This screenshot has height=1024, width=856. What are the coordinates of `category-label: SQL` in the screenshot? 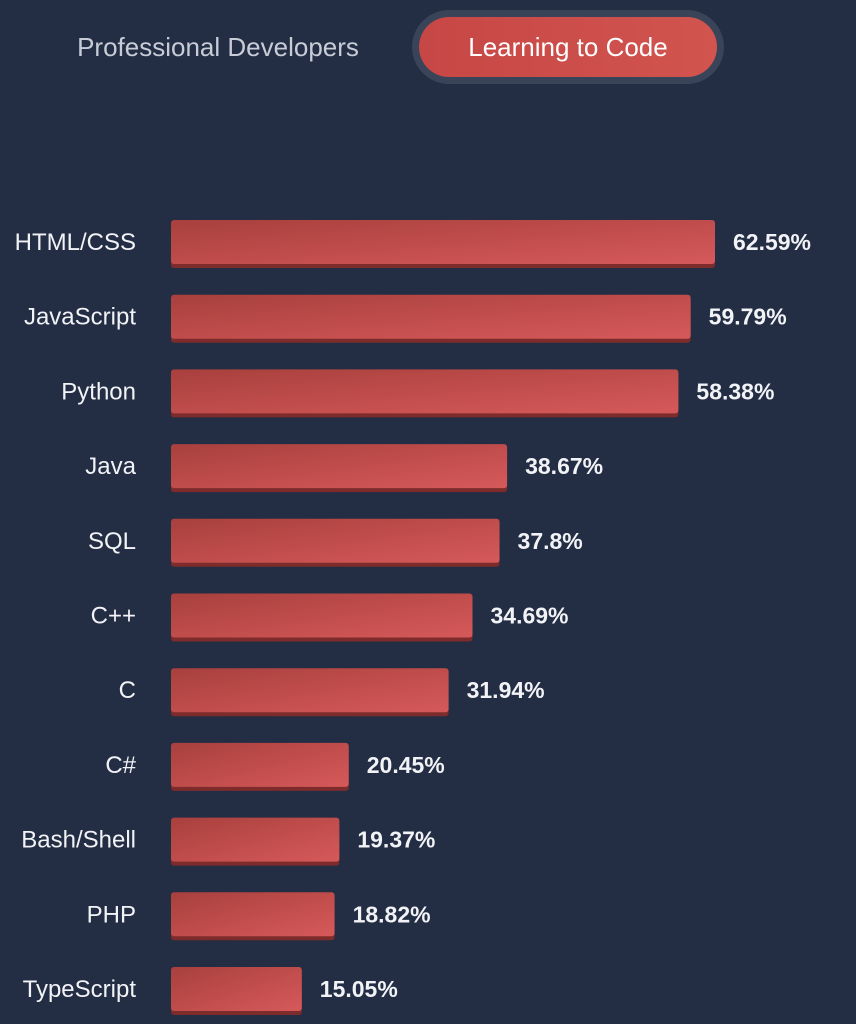 It's located at (112, 541).